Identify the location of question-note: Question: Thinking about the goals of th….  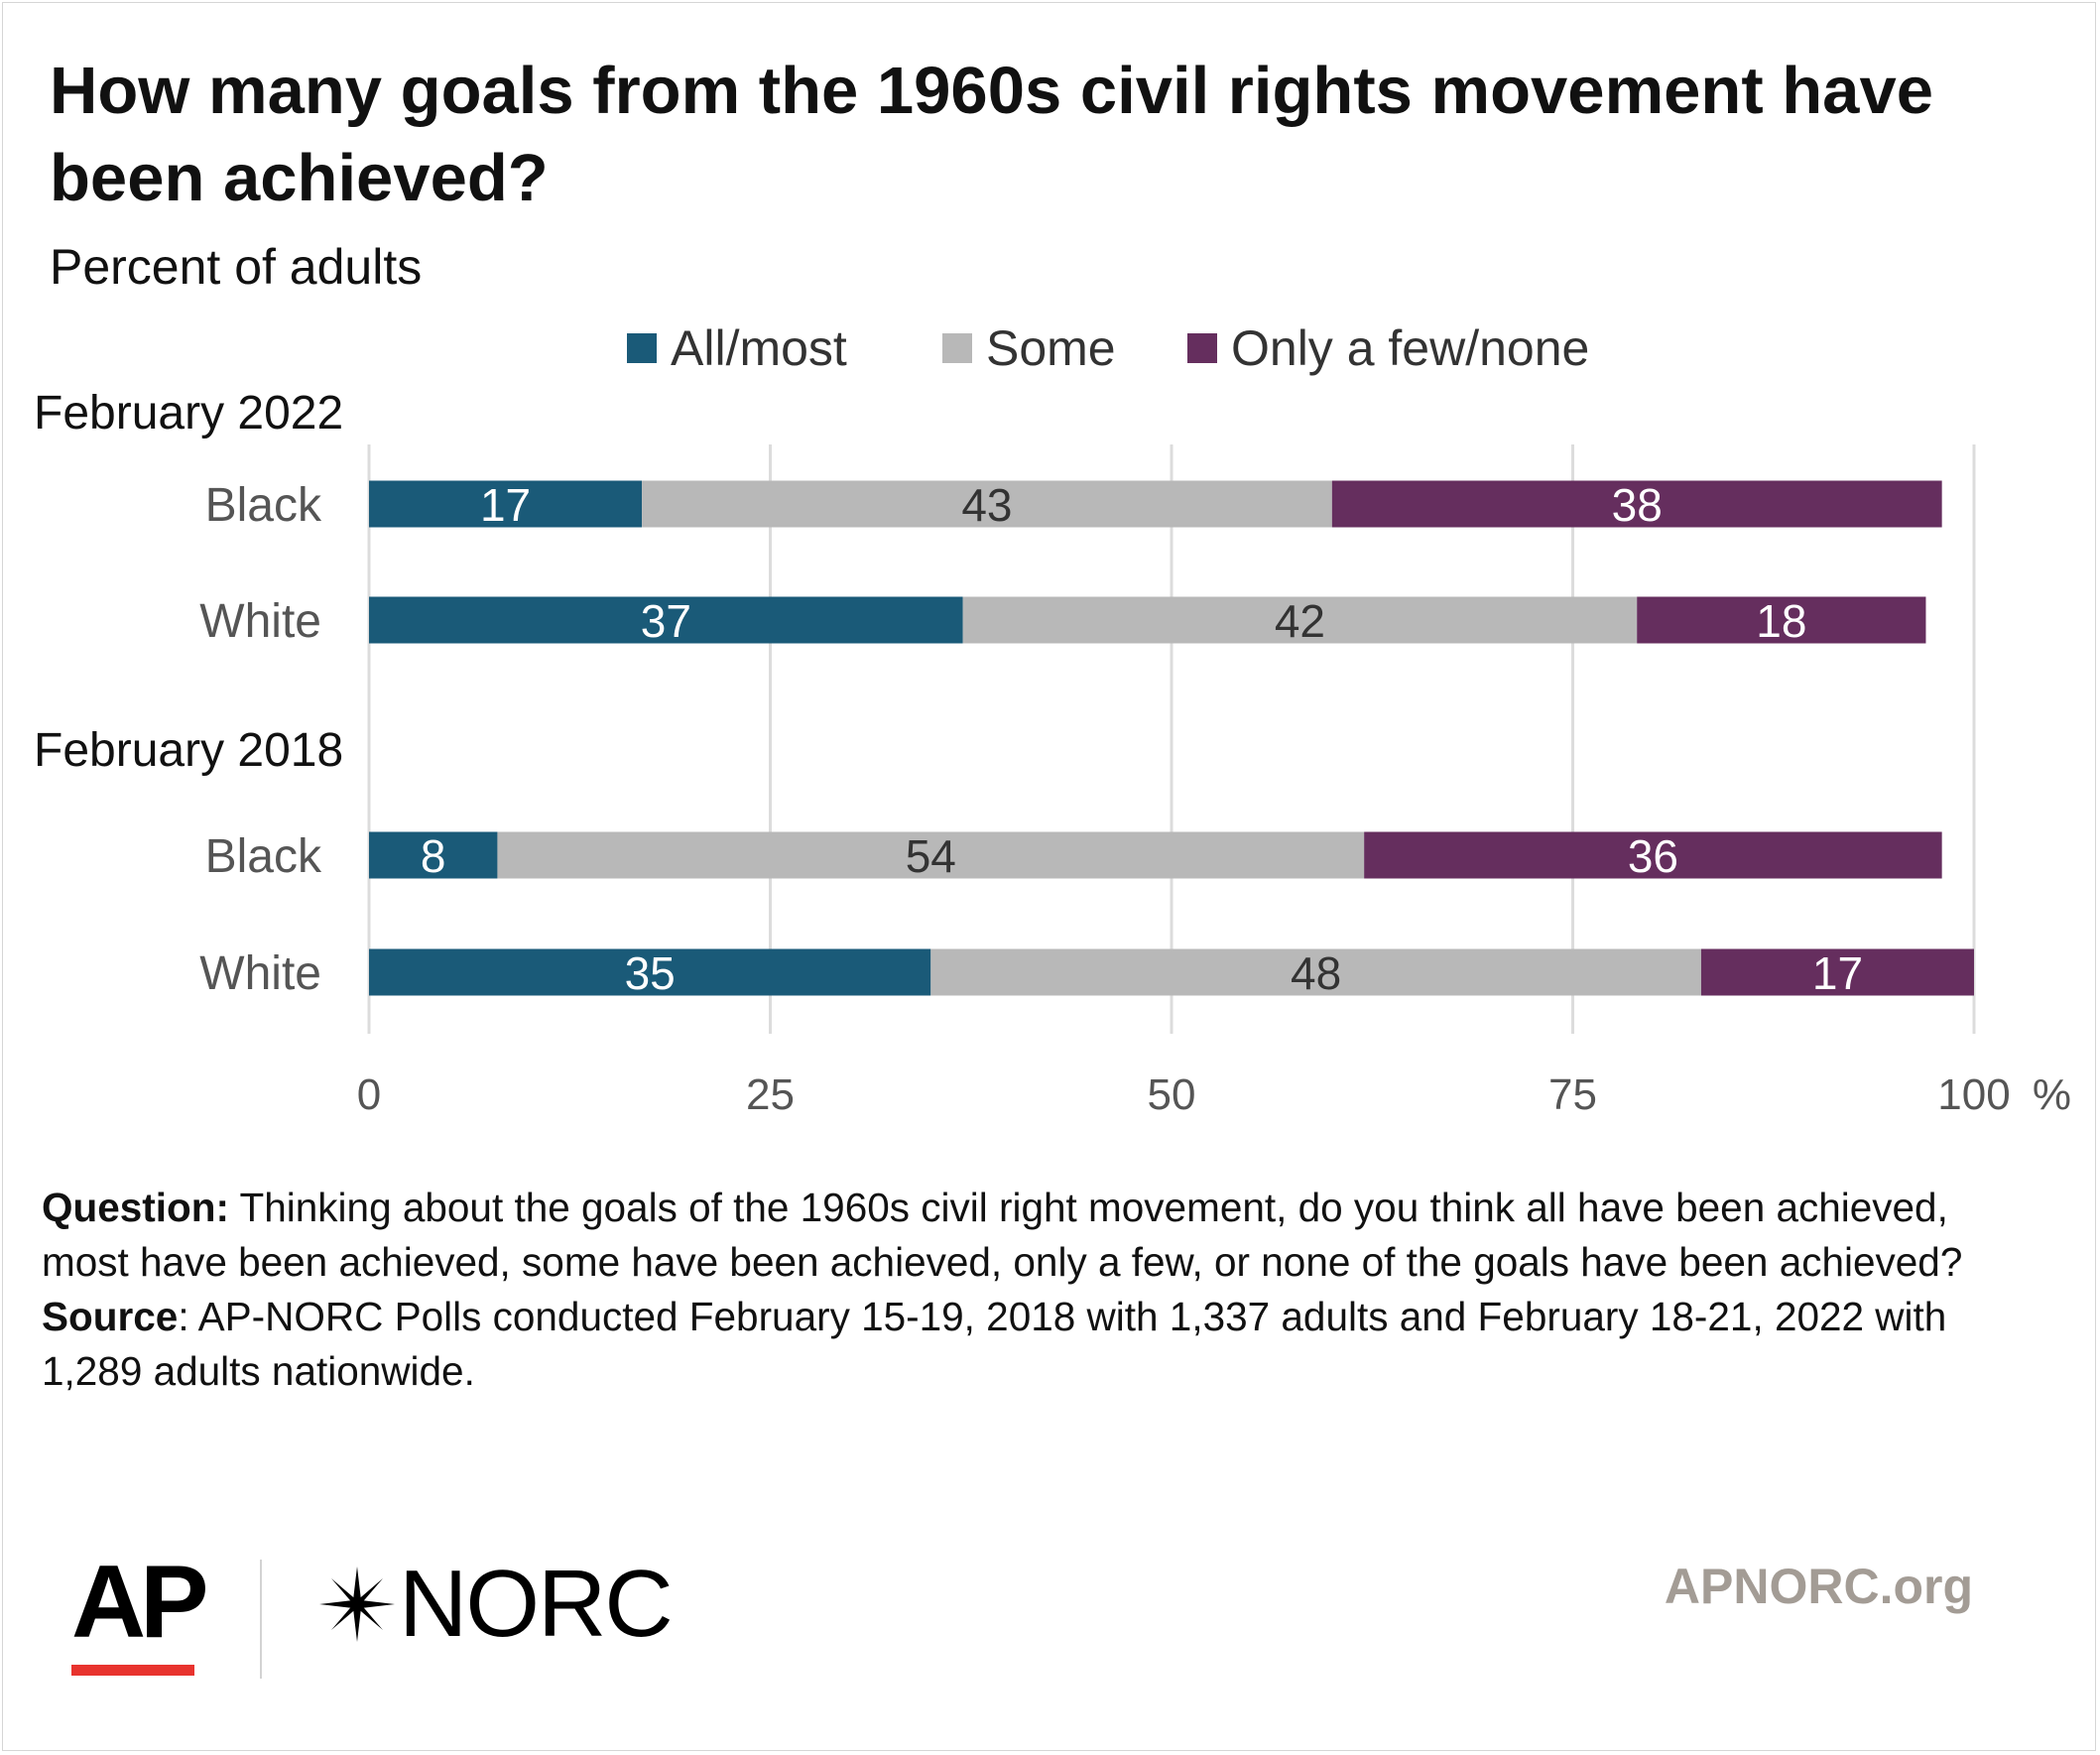
(1029, 1235).